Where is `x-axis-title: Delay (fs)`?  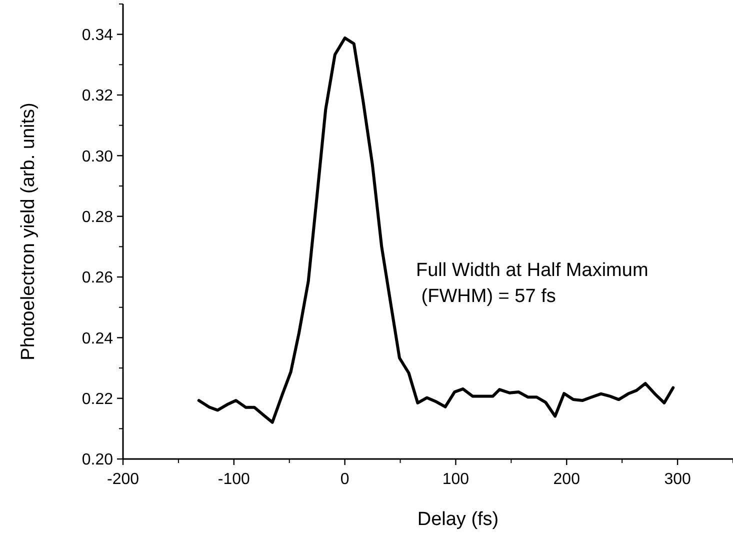 x-axis-title: Delay (fs) is located at coordinates (458, 519).